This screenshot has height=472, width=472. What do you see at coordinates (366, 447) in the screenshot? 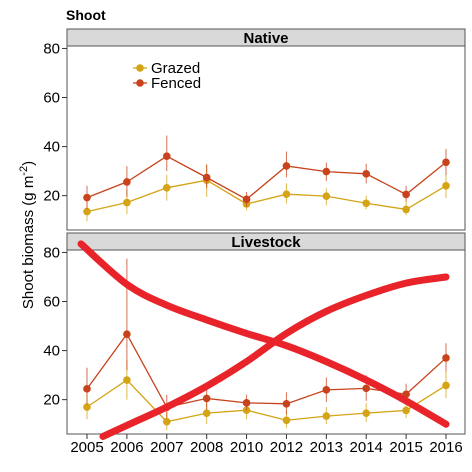
I see `x-tick-label: 2014` at bounding box center [366, 447].